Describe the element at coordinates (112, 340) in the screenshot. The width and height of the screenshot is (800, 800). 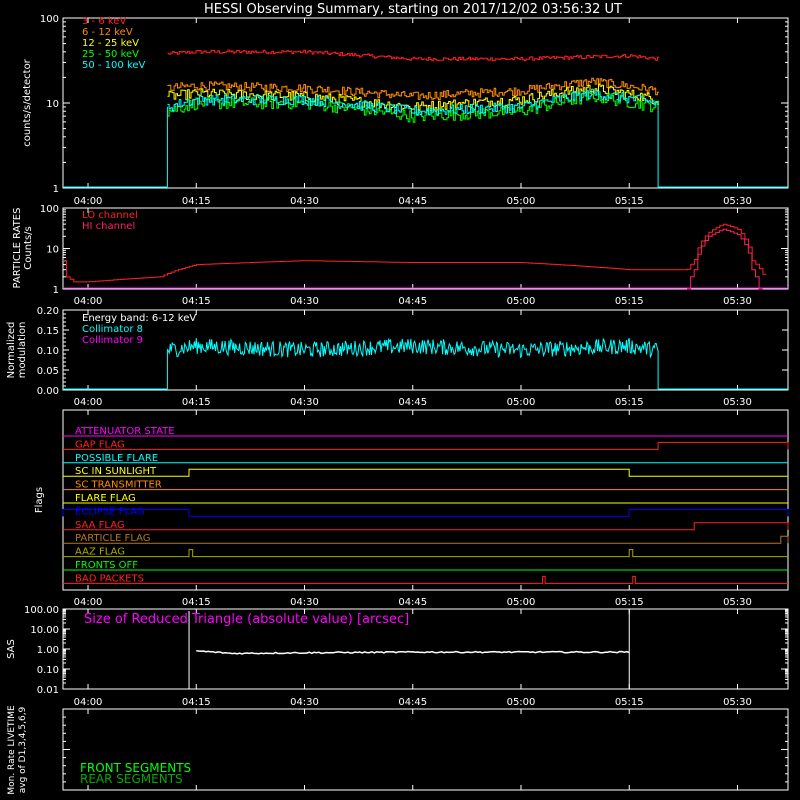
I see `legend-collimator-9: Collimator 9` at that location.